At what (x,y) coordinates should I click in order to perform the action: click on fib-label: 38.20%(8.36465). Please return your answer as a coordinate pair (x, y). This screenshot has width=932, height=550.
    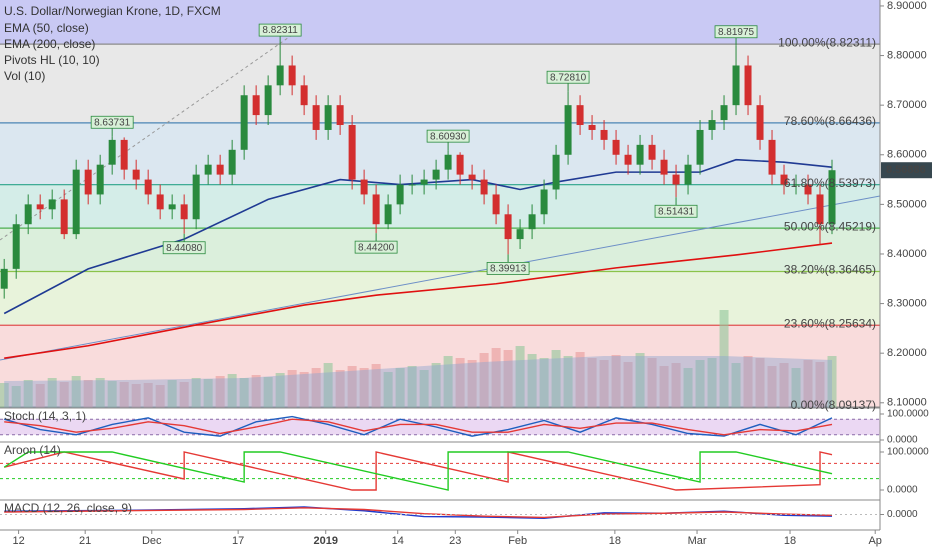
    Looking at the image, I should click on (830, 270).